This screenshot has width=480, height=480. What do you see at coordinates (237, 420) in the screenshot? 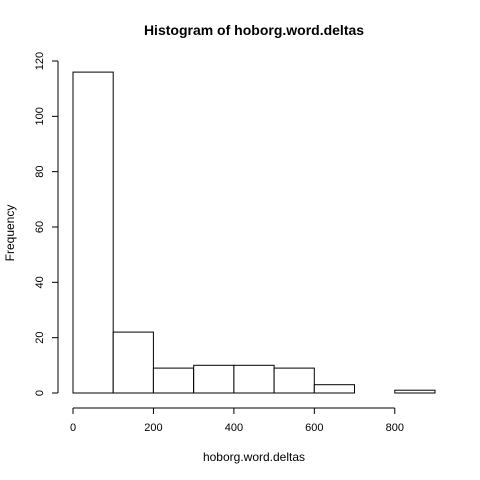
I see `x-axis: 0 200 400 600 800` at bounding box center [237, 420].